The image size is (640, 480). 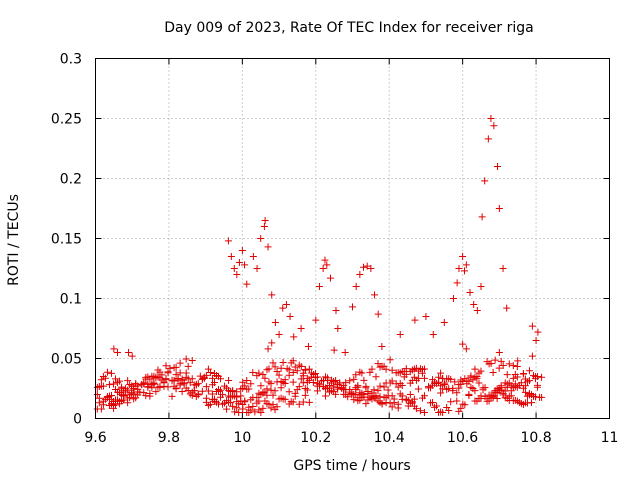 I want to click on y-tick-labels: 0 0.05 0.1 0.15 0.2 0.25 0.3, so click(x=66, y=240).